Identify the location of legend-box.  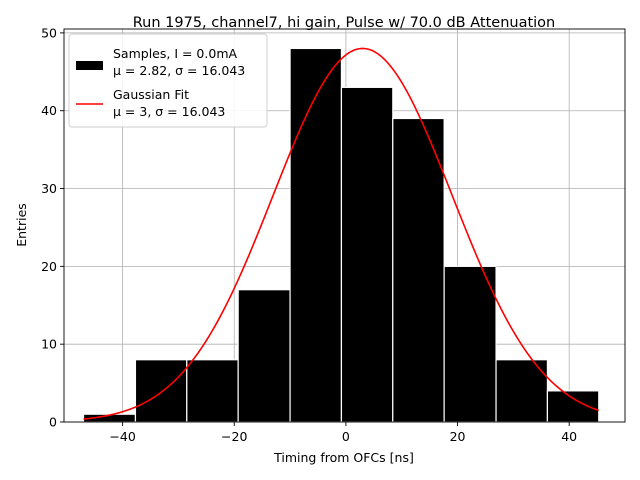
(168, 80).